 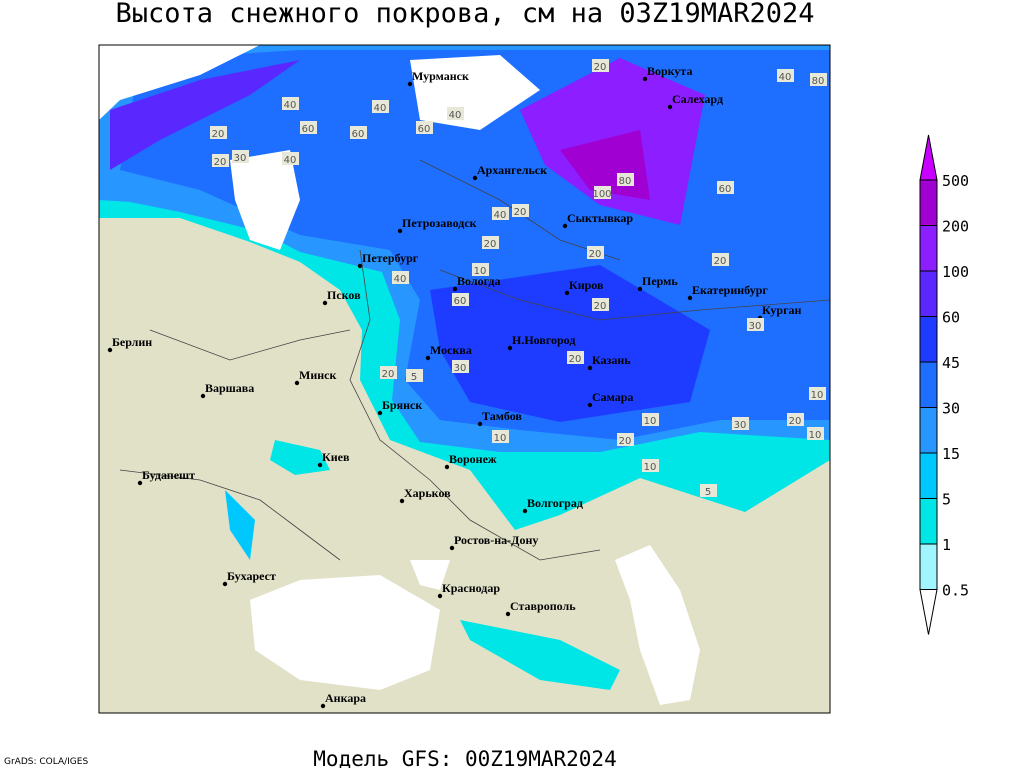 I want to click on city-label: Брянск, so click(x=402, y=405).